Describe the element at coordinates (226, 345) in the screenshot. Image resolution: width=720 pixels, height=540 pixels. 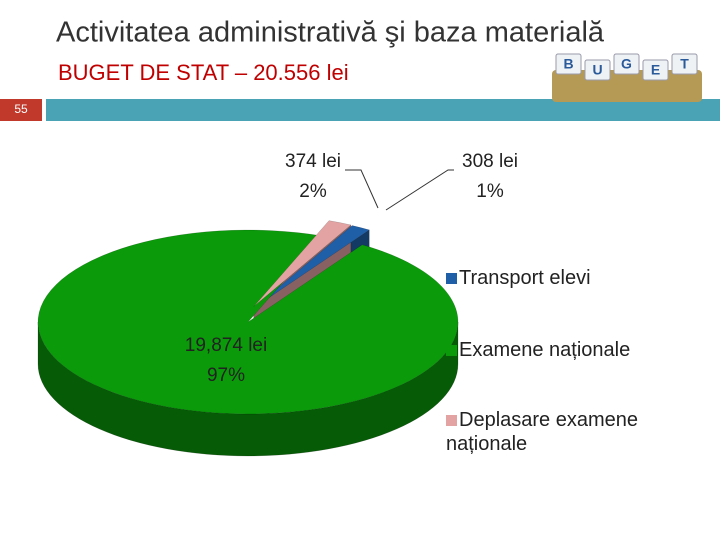
I see `data-label: 19,874 lei` at that location.